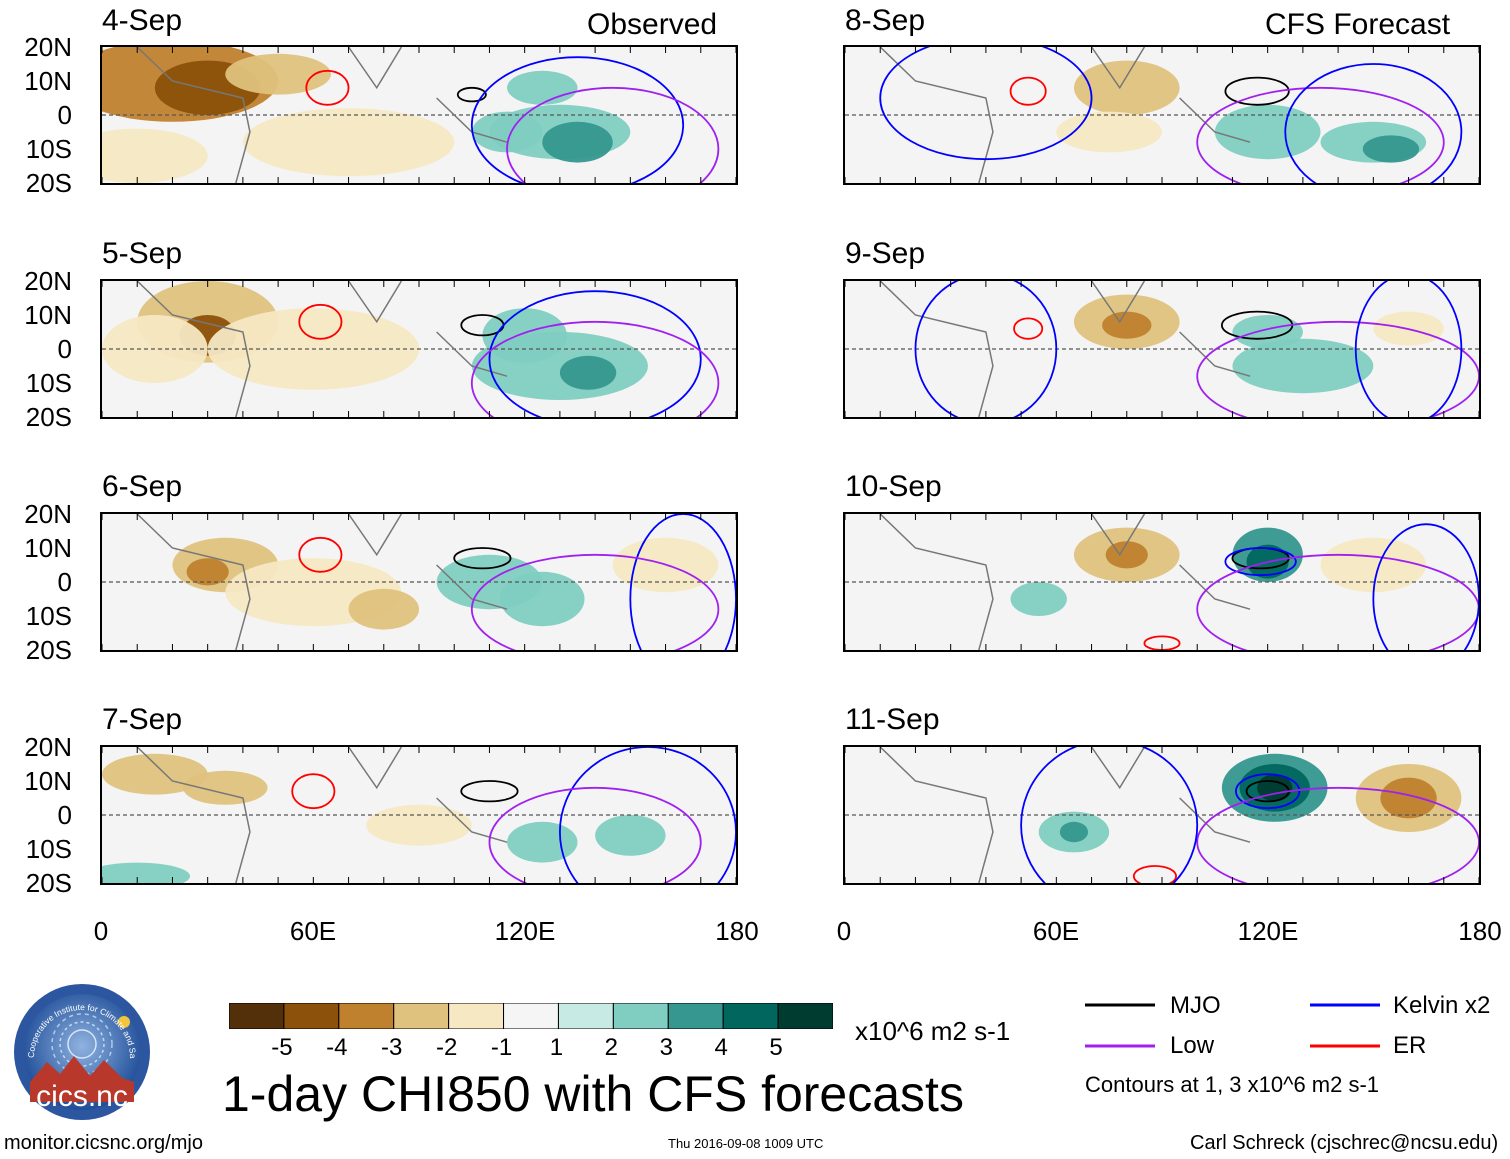 This screenshot has height=1159, width=1510. I want to click on colorbar-tick: -2, so click(446, 1047).